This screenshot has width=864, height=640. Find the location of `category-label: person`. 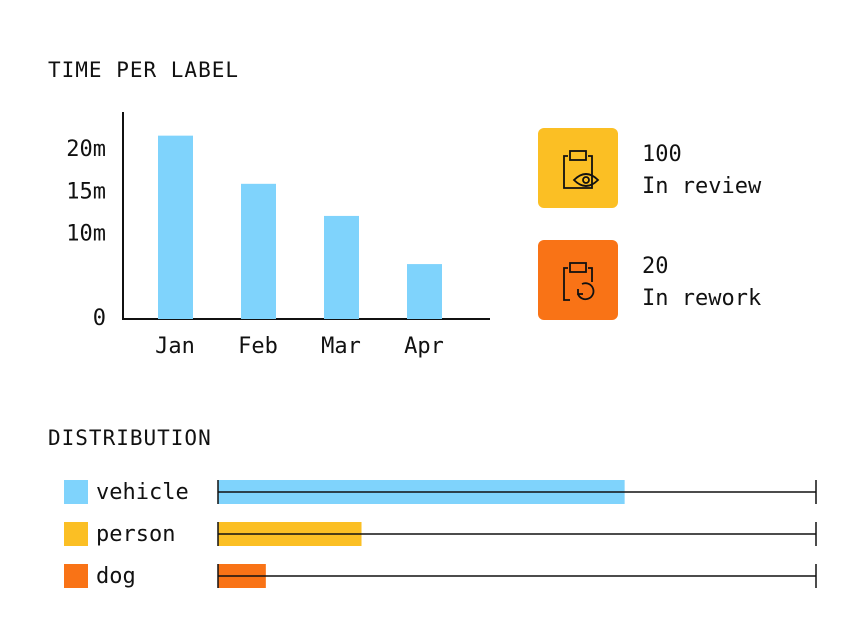

category-label: person is located at coordinates (135, 534).